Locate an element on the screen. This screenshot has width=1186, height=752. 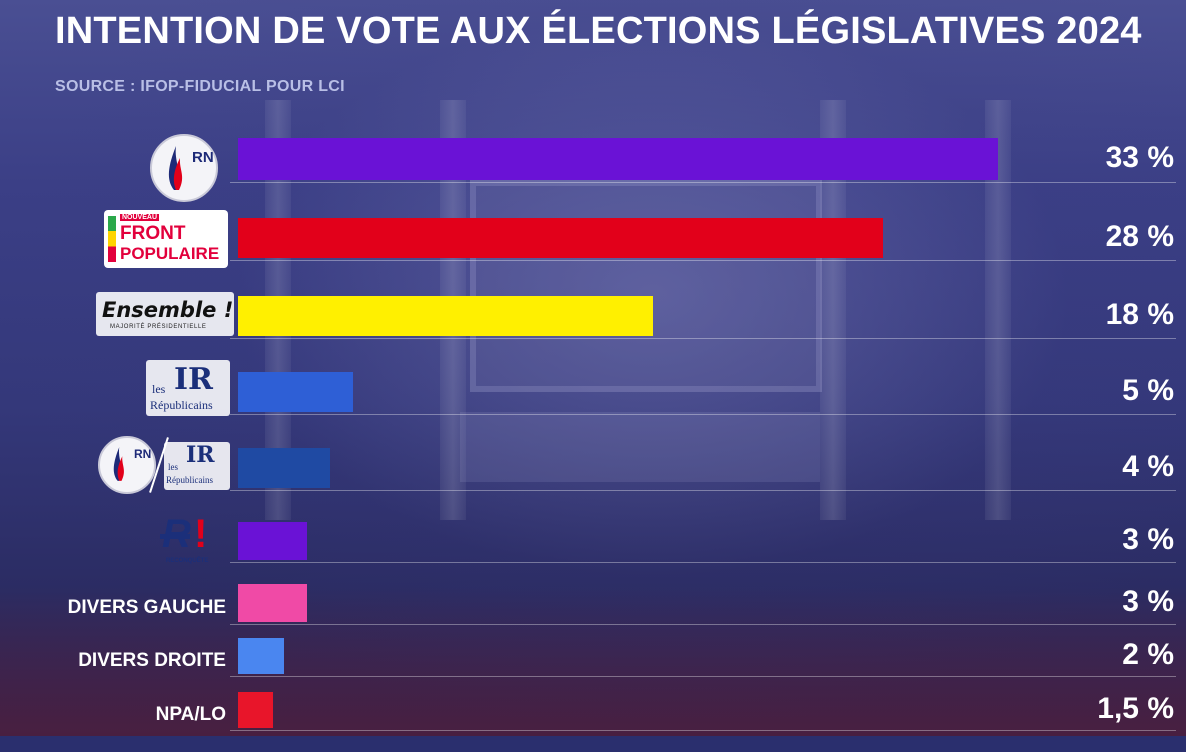
painting-decoration is located at coordinates (646, 286).